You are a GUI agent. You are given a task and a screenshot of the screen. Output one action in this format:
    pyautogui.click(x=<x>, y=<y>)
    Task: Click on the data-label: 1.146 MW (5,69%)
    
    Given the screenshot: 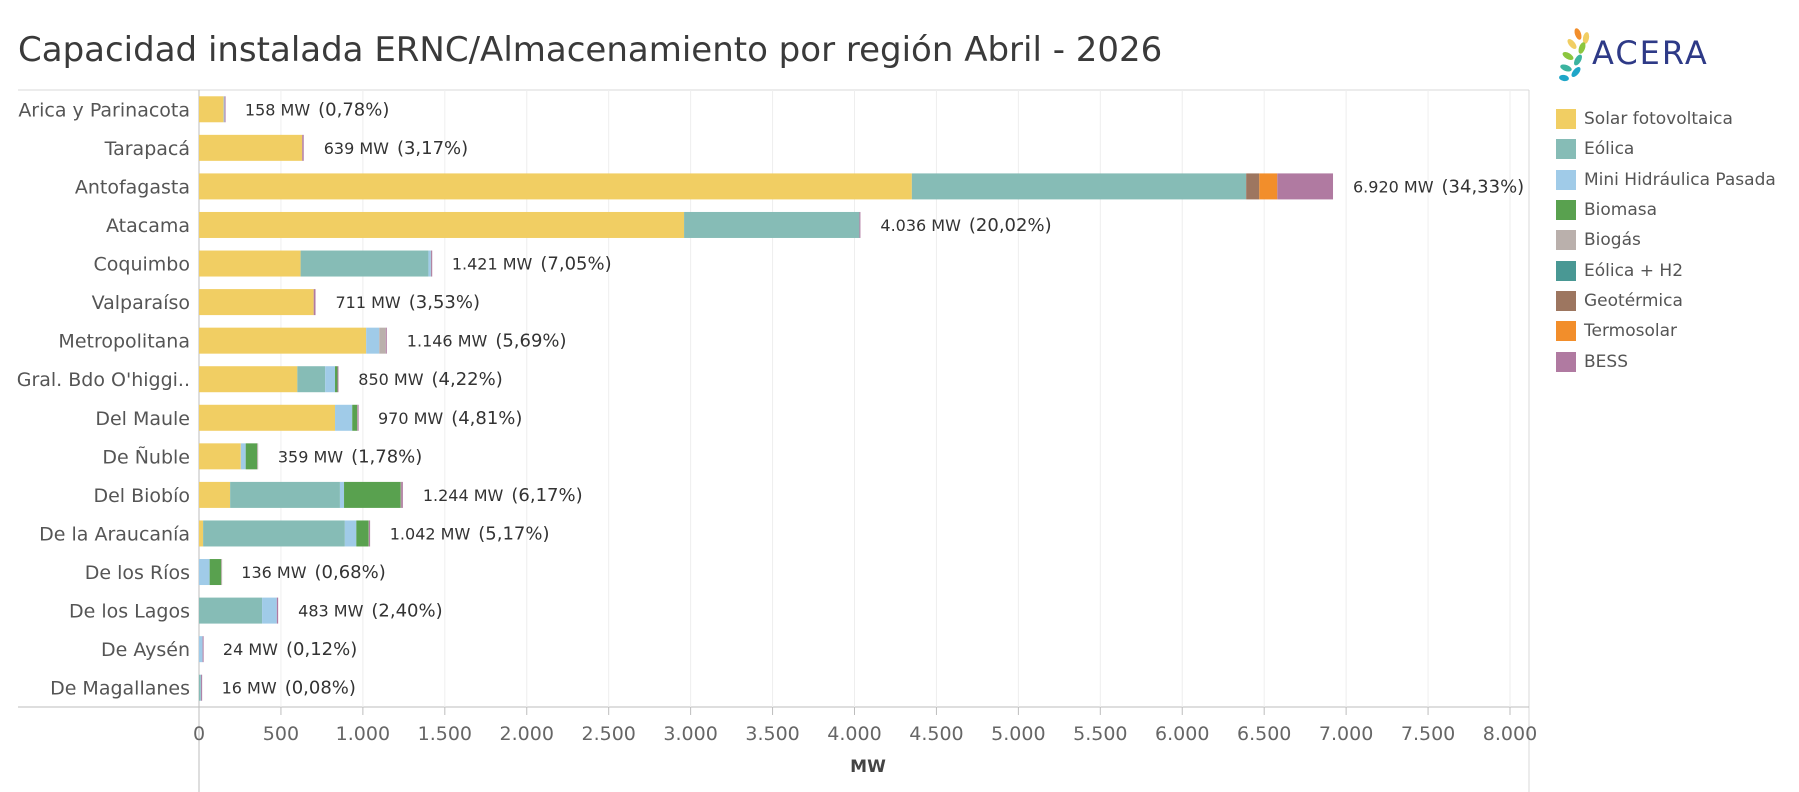 What is the action you would take?
    pyautogui.click(x=487, y=341)
    